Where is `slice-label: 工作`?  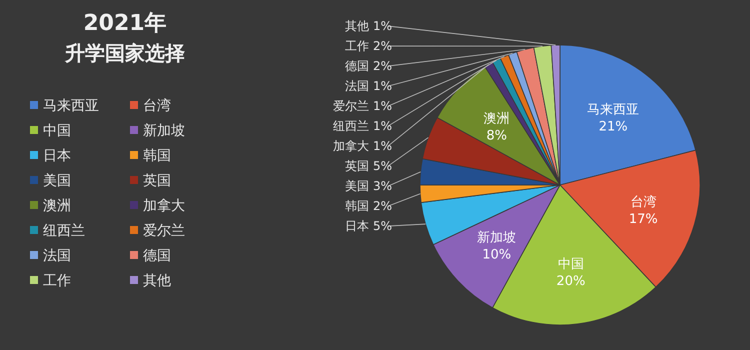 slice-label: 工作 is located at coordinates (356, 46).